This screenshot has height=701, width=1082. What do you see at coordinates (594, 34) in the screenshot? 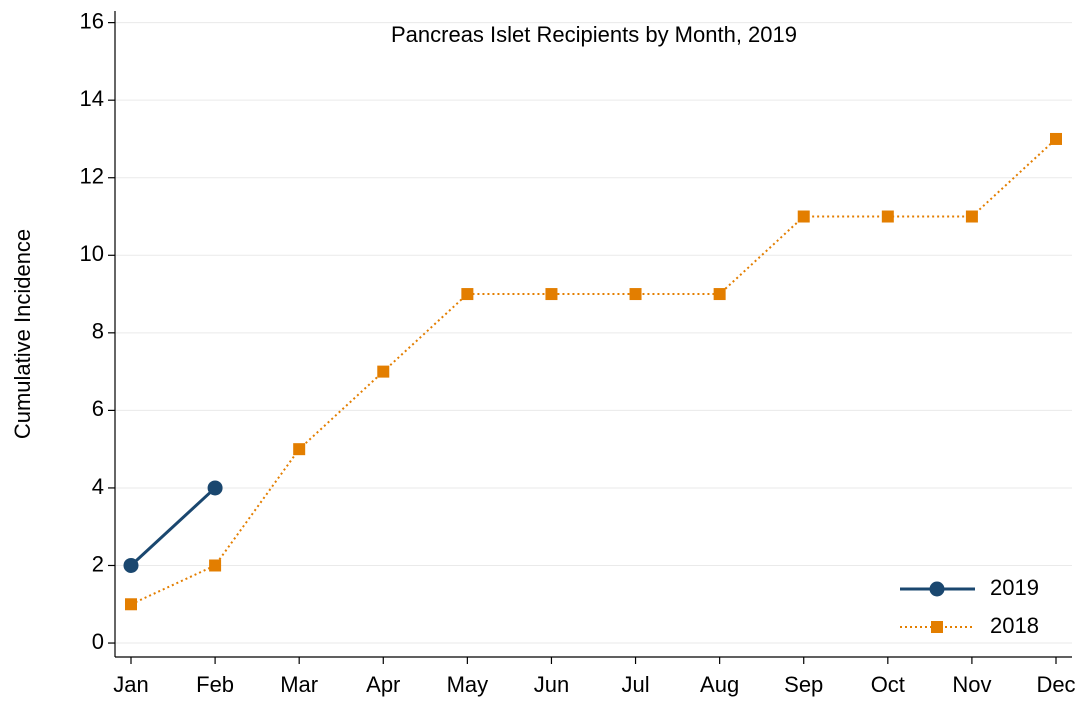
I see `chart-title: Pancreas Islet Recipients by Month, 2019` at bounding box center [594, 34].